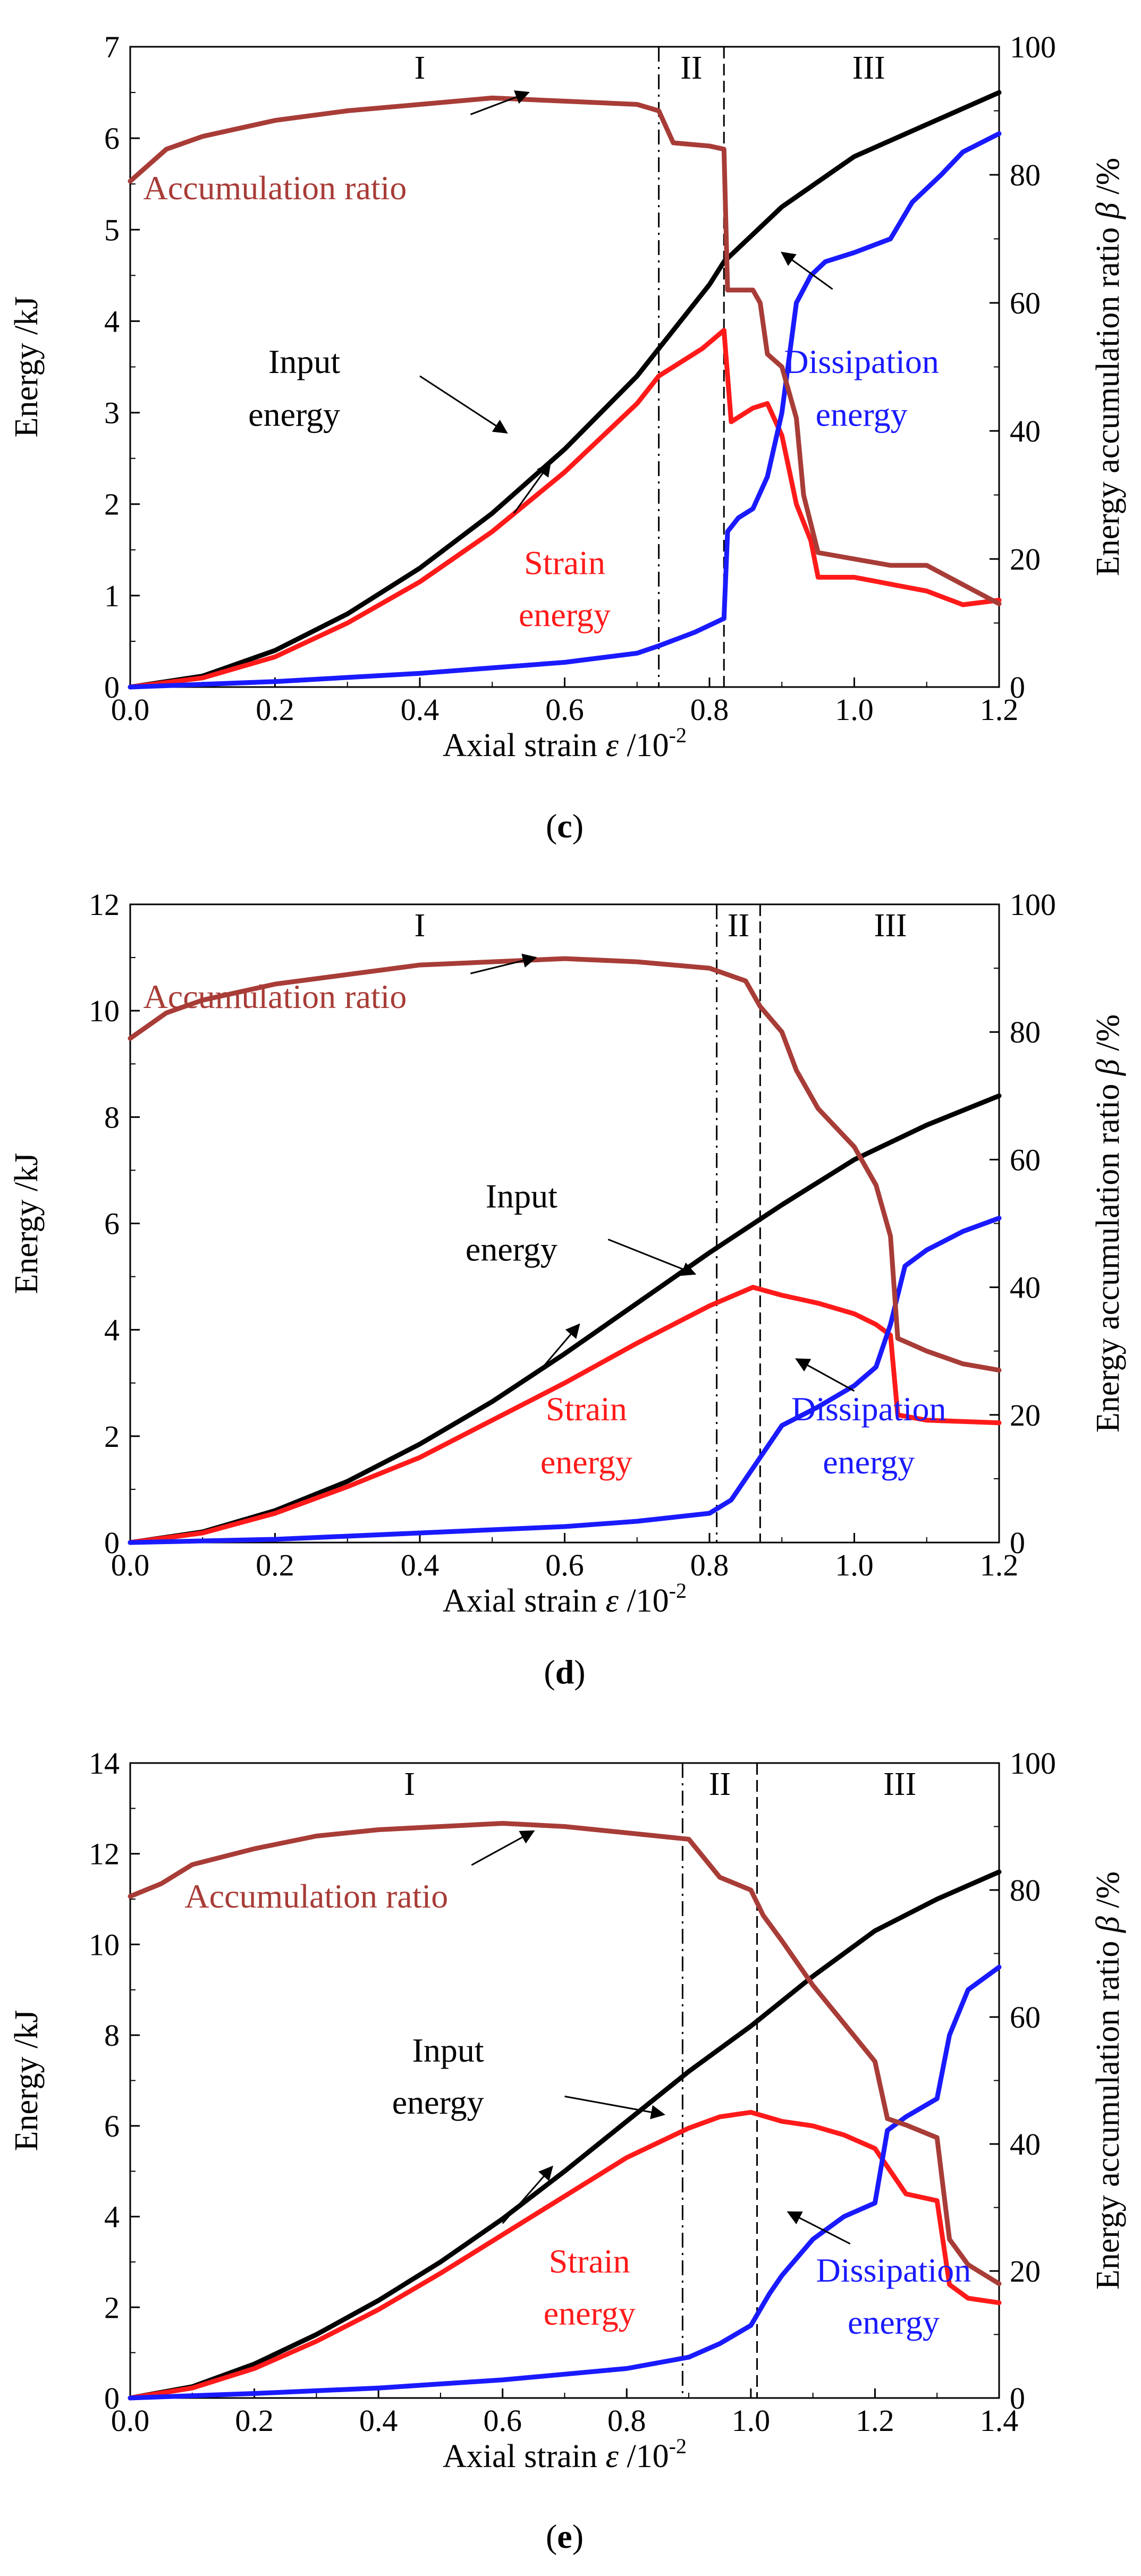 Image resolution: width=1141 pixels, height=2576 pixels. I want to click on series-line-accumulation-ratio, so click(565, 1164).